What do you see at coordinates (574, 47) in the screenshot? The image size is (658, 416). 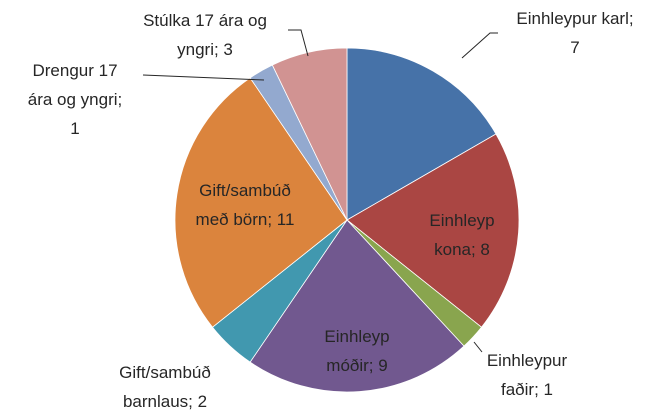 I see `data-label-line: 7` at bounding box center [574, 47].